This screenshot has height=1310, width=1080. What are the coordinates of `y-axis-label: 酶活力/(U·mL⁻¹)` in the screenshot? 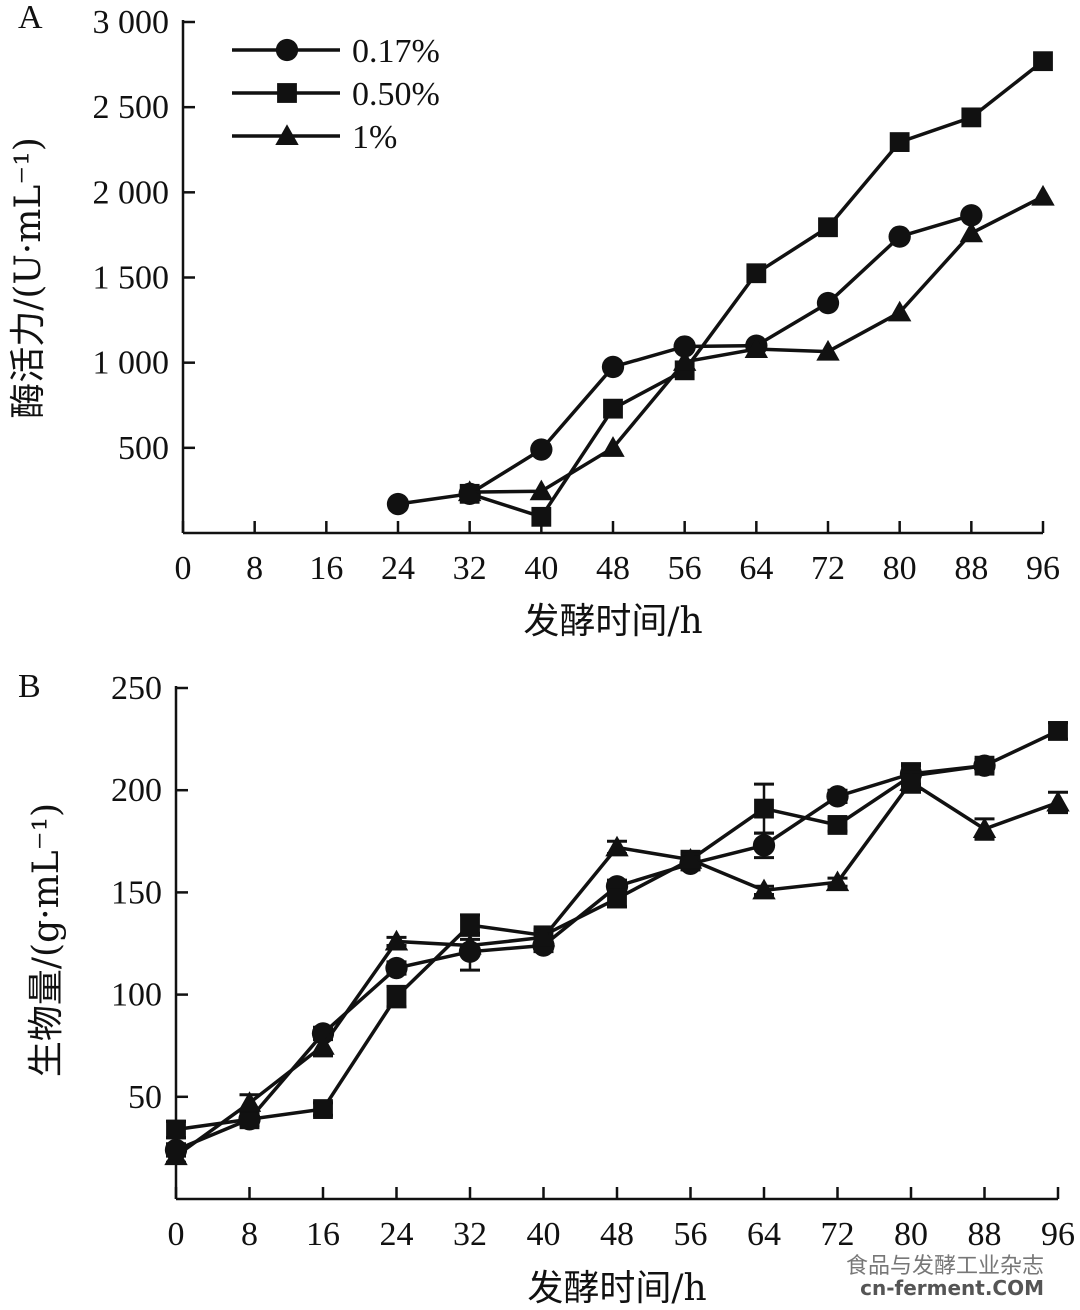 It's located at (28, 277).